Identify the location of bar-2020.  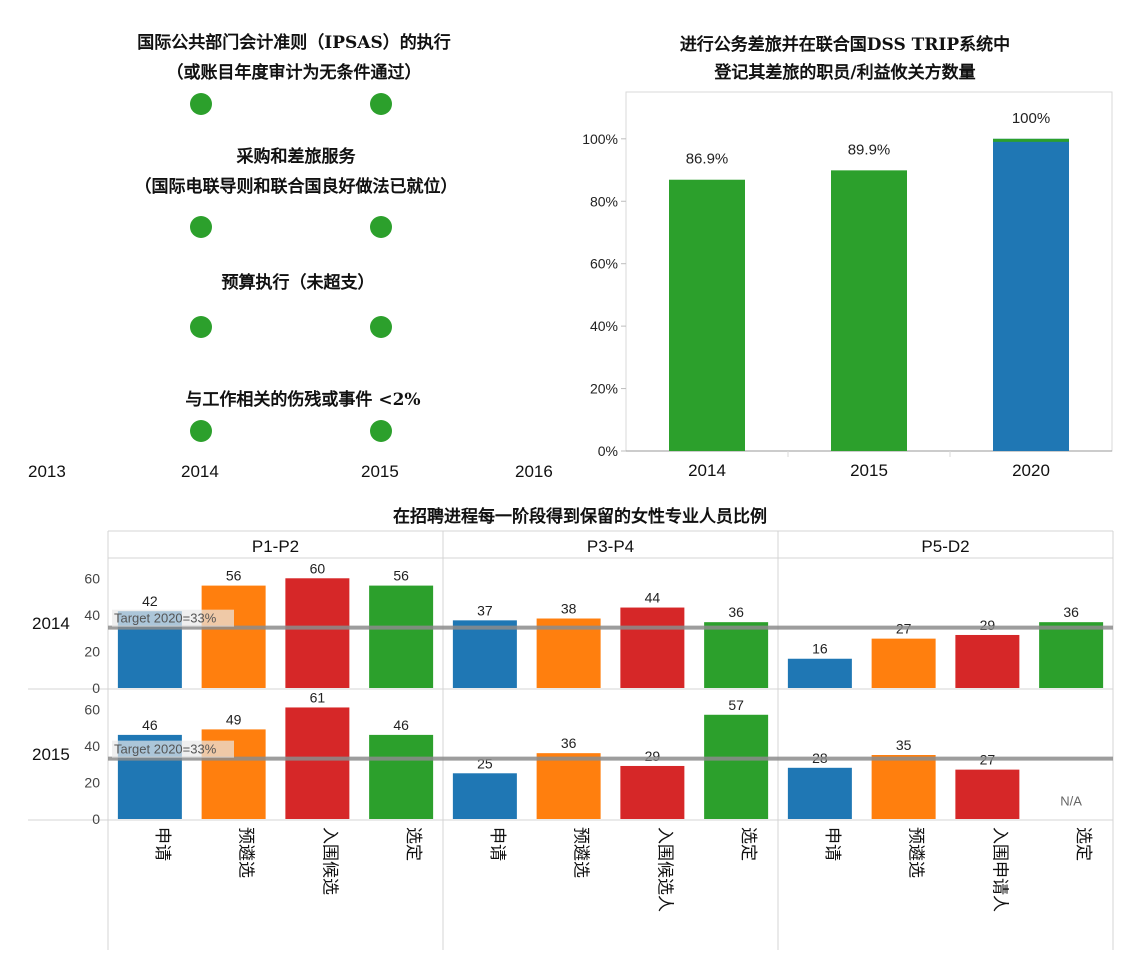
(1031, 294).